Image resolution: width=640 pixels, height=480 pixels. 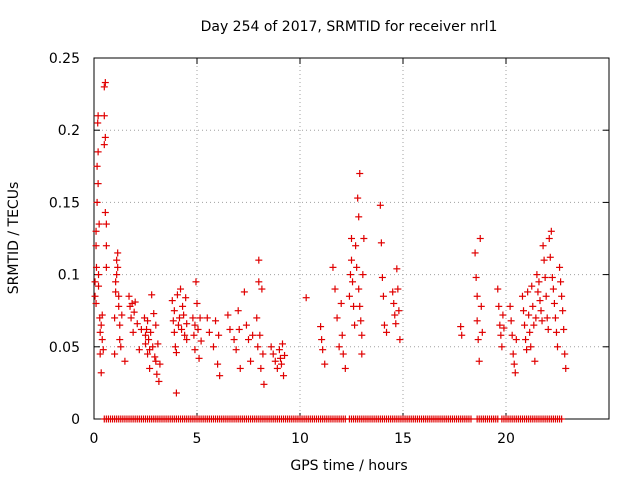 I want to click on x-tick-label: 5, so click(x=197, y=439).